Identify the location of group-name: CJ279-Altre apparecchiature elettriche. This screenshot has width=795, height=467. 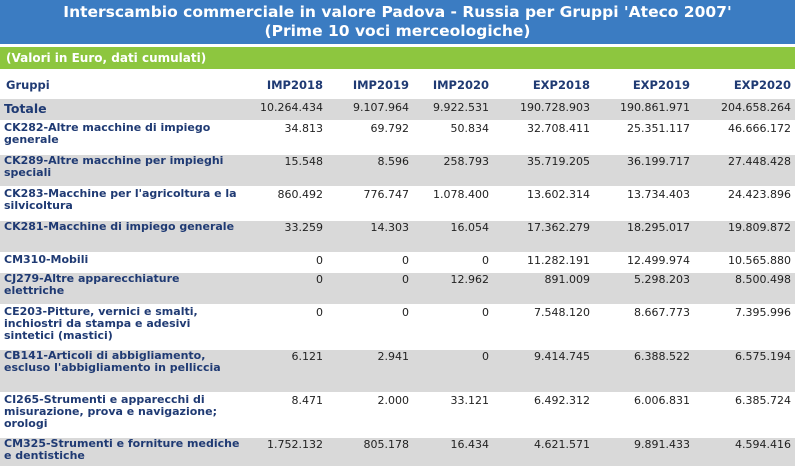
(123, 288).